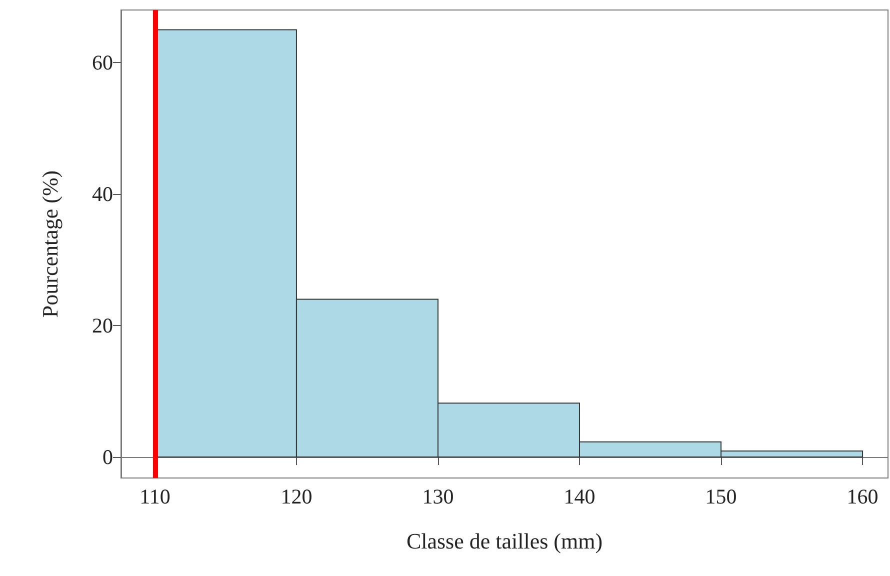 The height and width of the screenshot is (576, 890). Describe the element at coordinates (504, 541) in the screenshot. I see `x-axis-title: Classe de tailles (mm)` at that location.